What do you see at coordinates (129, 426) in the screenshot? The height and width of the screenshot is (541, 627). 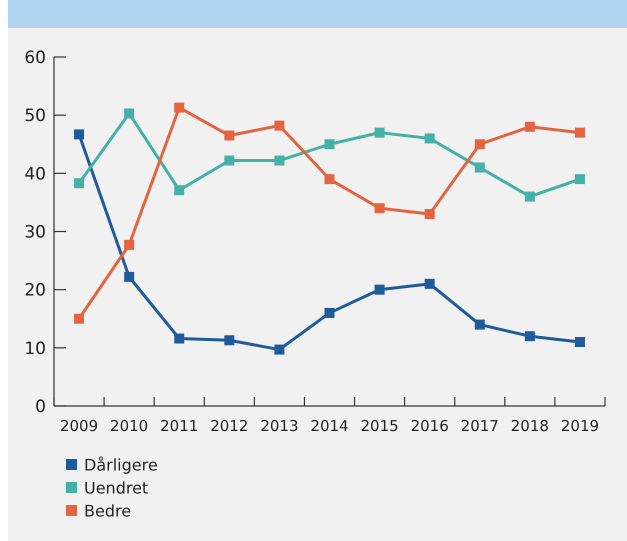 I see `x-tick-label: 2010` at bounding box center [129, 426].